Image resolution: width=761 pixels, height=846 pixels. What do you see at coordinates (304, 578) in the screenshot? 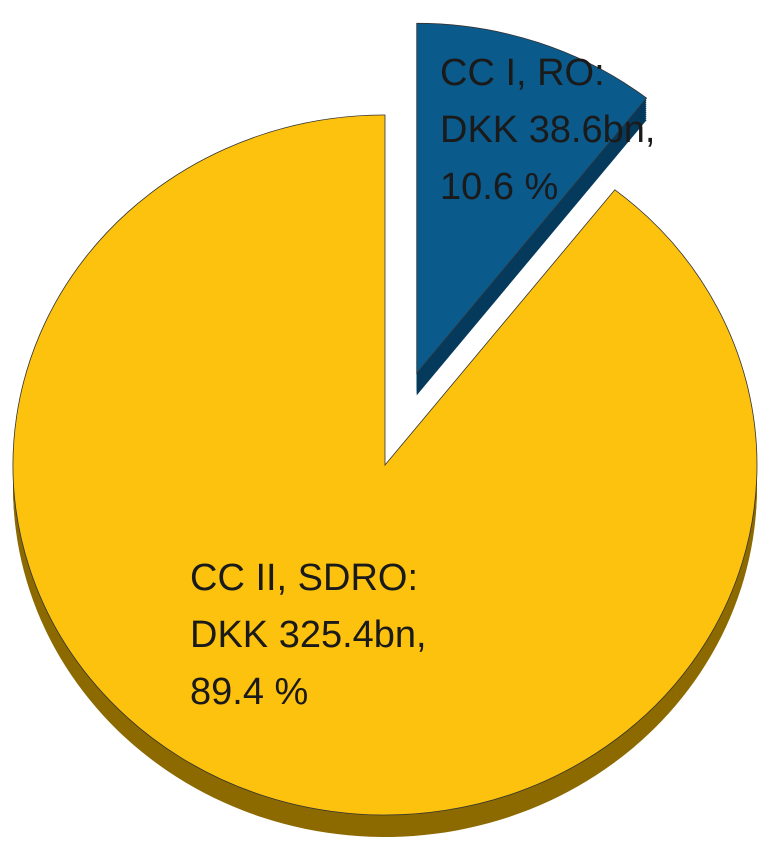
I see `slice-label-line: CC II, SDRO:` at bounding box center [304, 578].